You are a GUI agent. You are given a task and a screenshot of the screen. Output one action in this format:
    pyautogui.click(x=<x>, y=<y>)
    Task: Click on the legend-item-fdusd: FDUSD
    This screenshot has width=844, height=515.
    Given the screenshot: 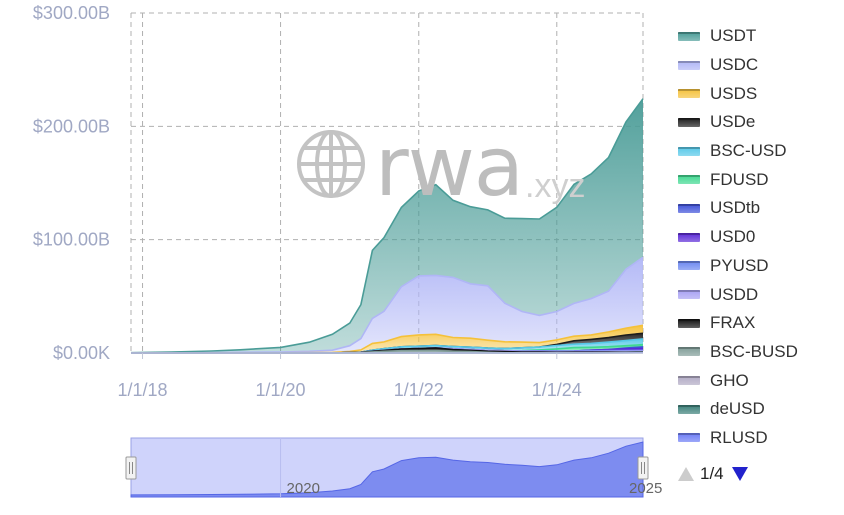 What is the action you would take?
    pyautogui.click(x=758, y=179)
    